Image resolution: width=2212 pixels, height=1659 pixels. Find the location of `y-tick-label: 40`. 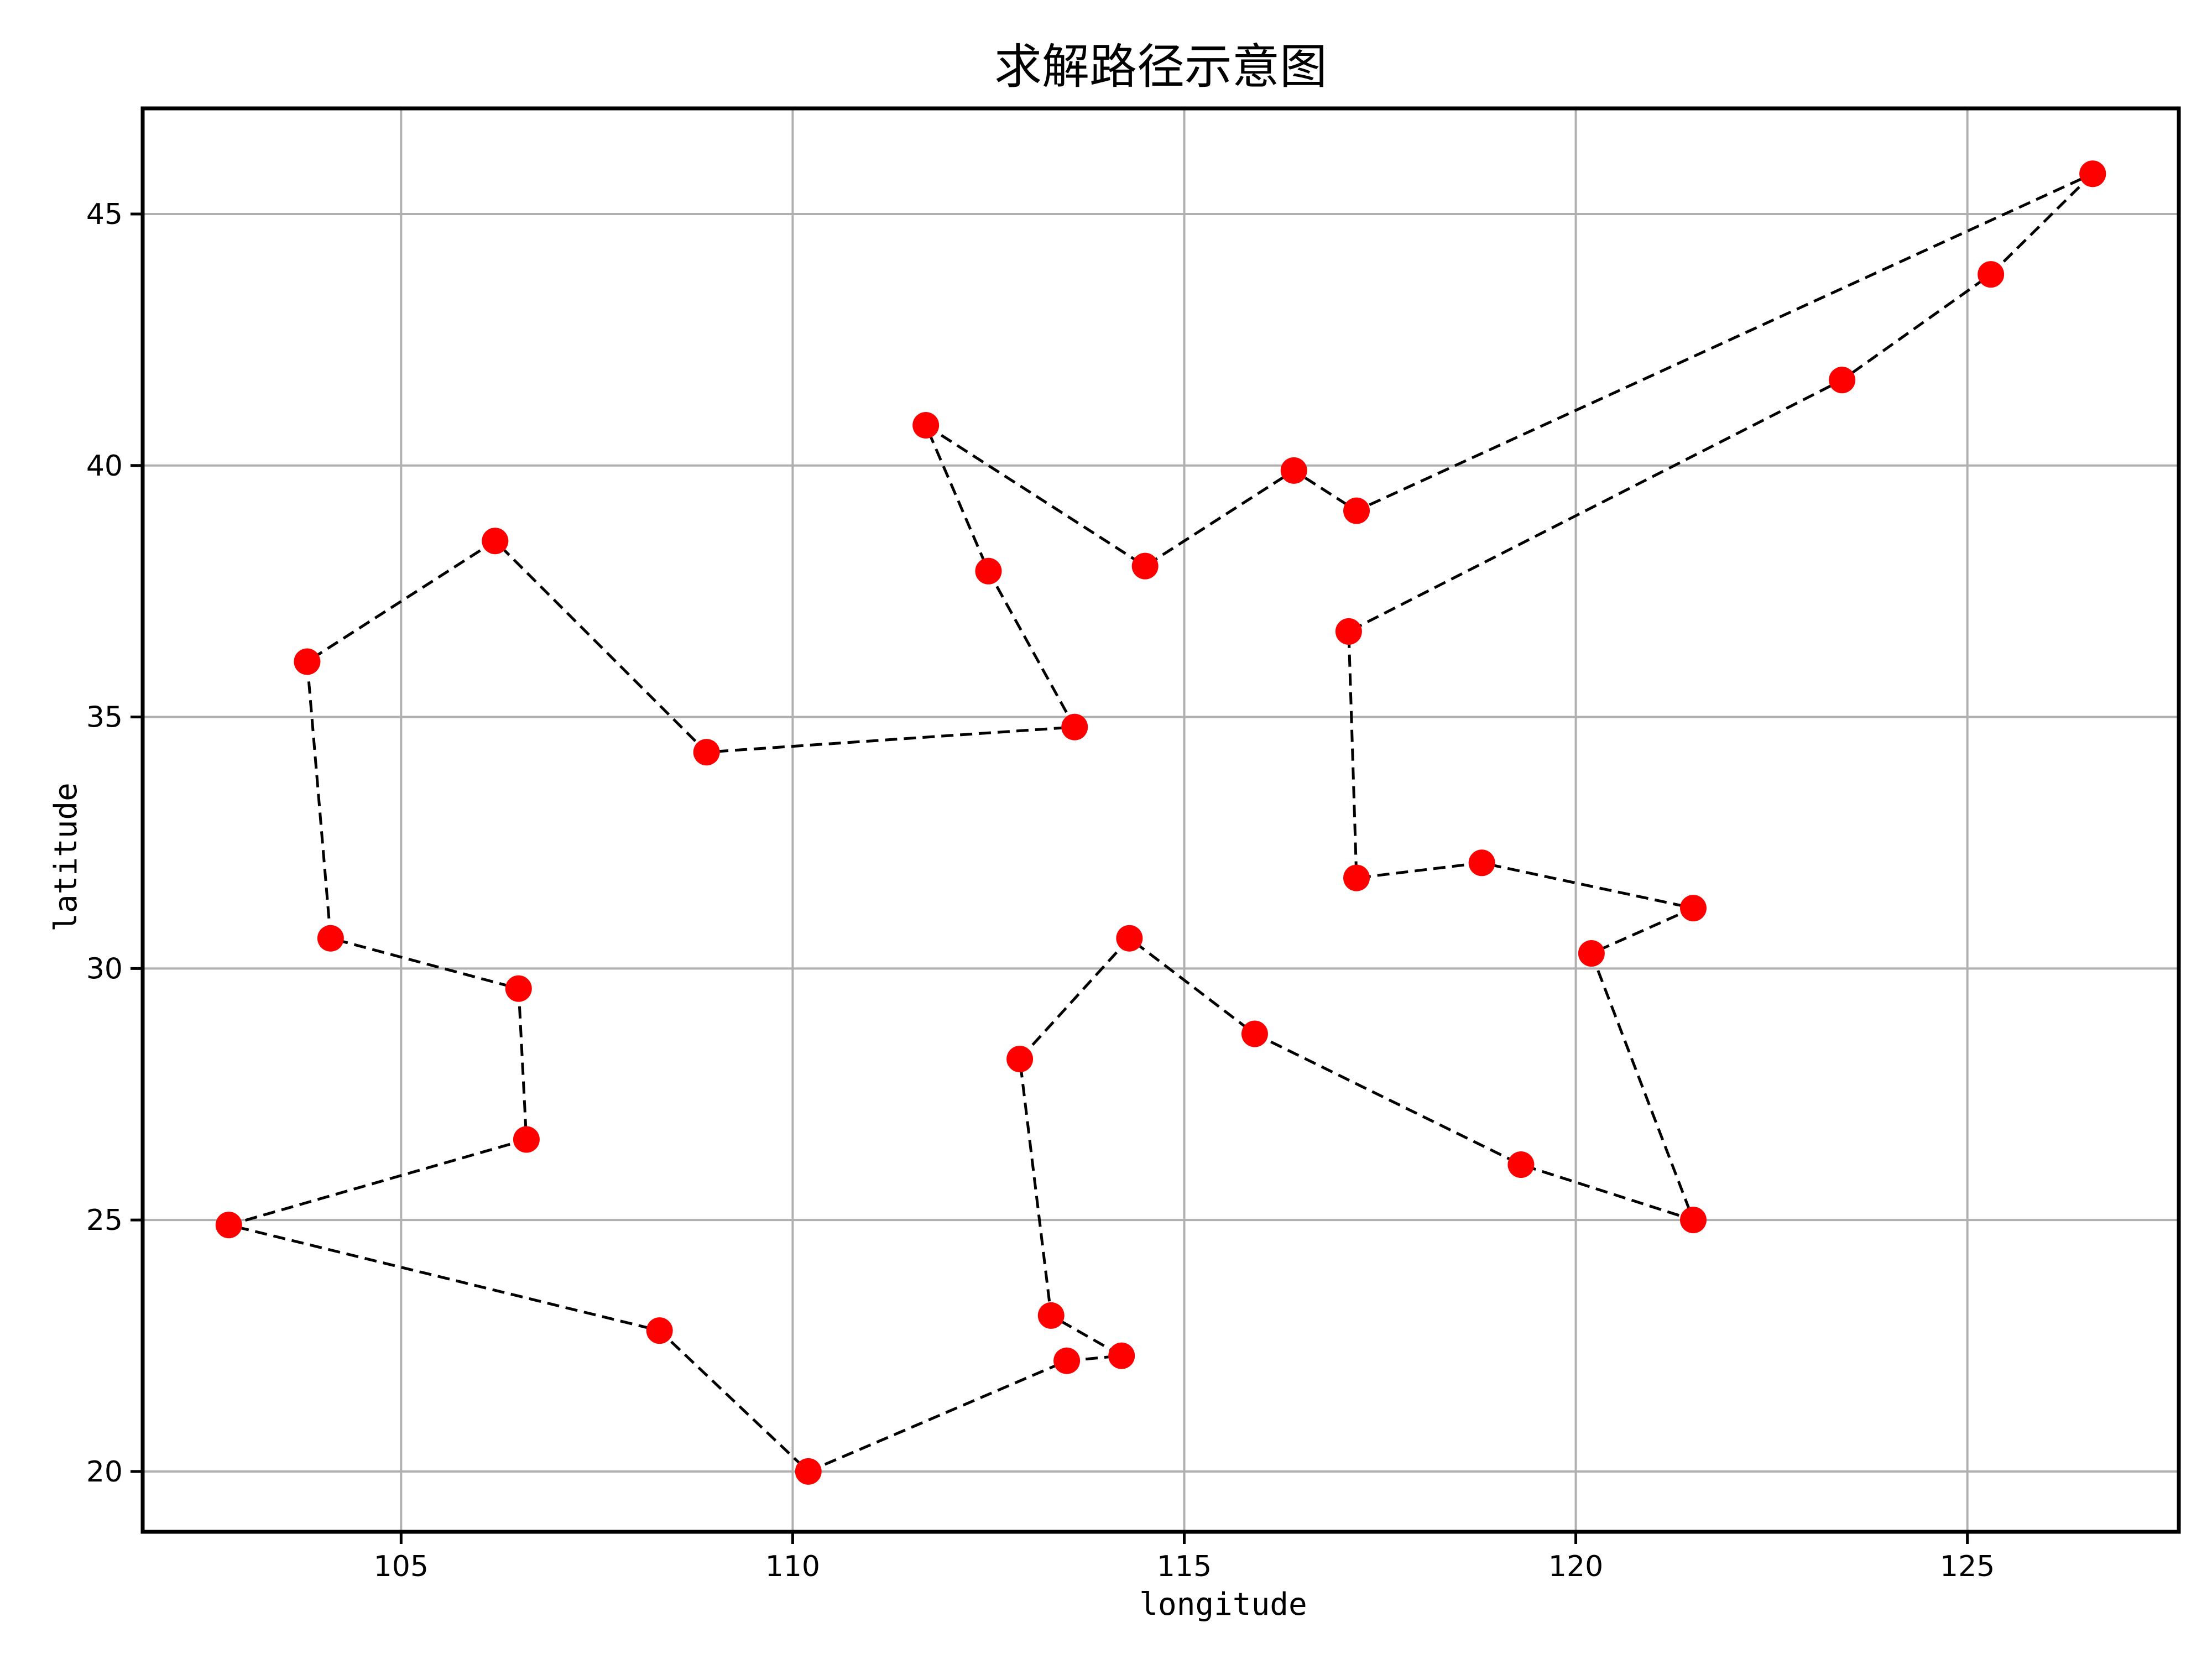

y-tick-label: 40 is located at coordinates (105, 467).